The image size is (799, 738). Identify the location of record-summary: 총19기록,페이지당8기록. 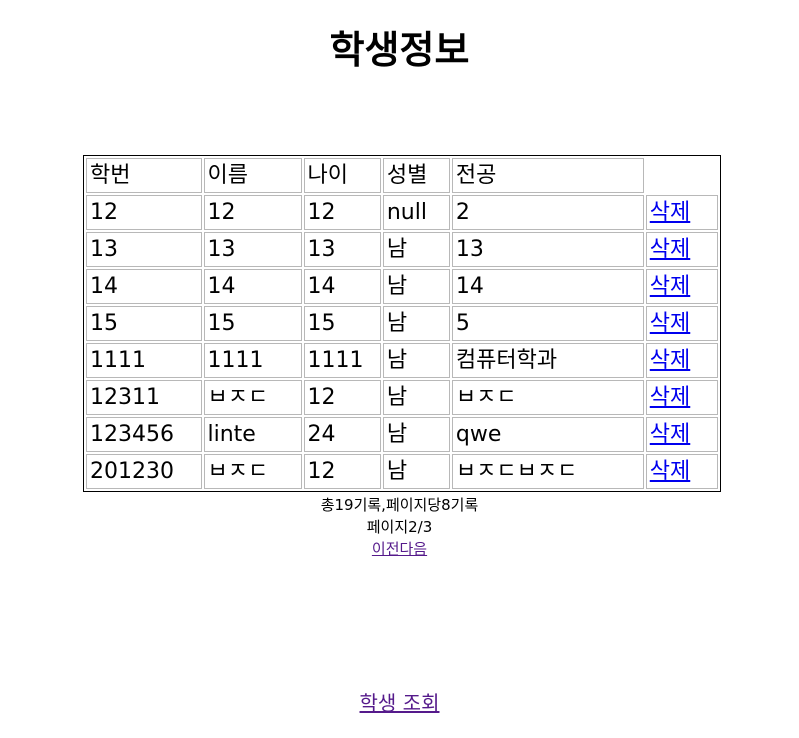
(399, 505).